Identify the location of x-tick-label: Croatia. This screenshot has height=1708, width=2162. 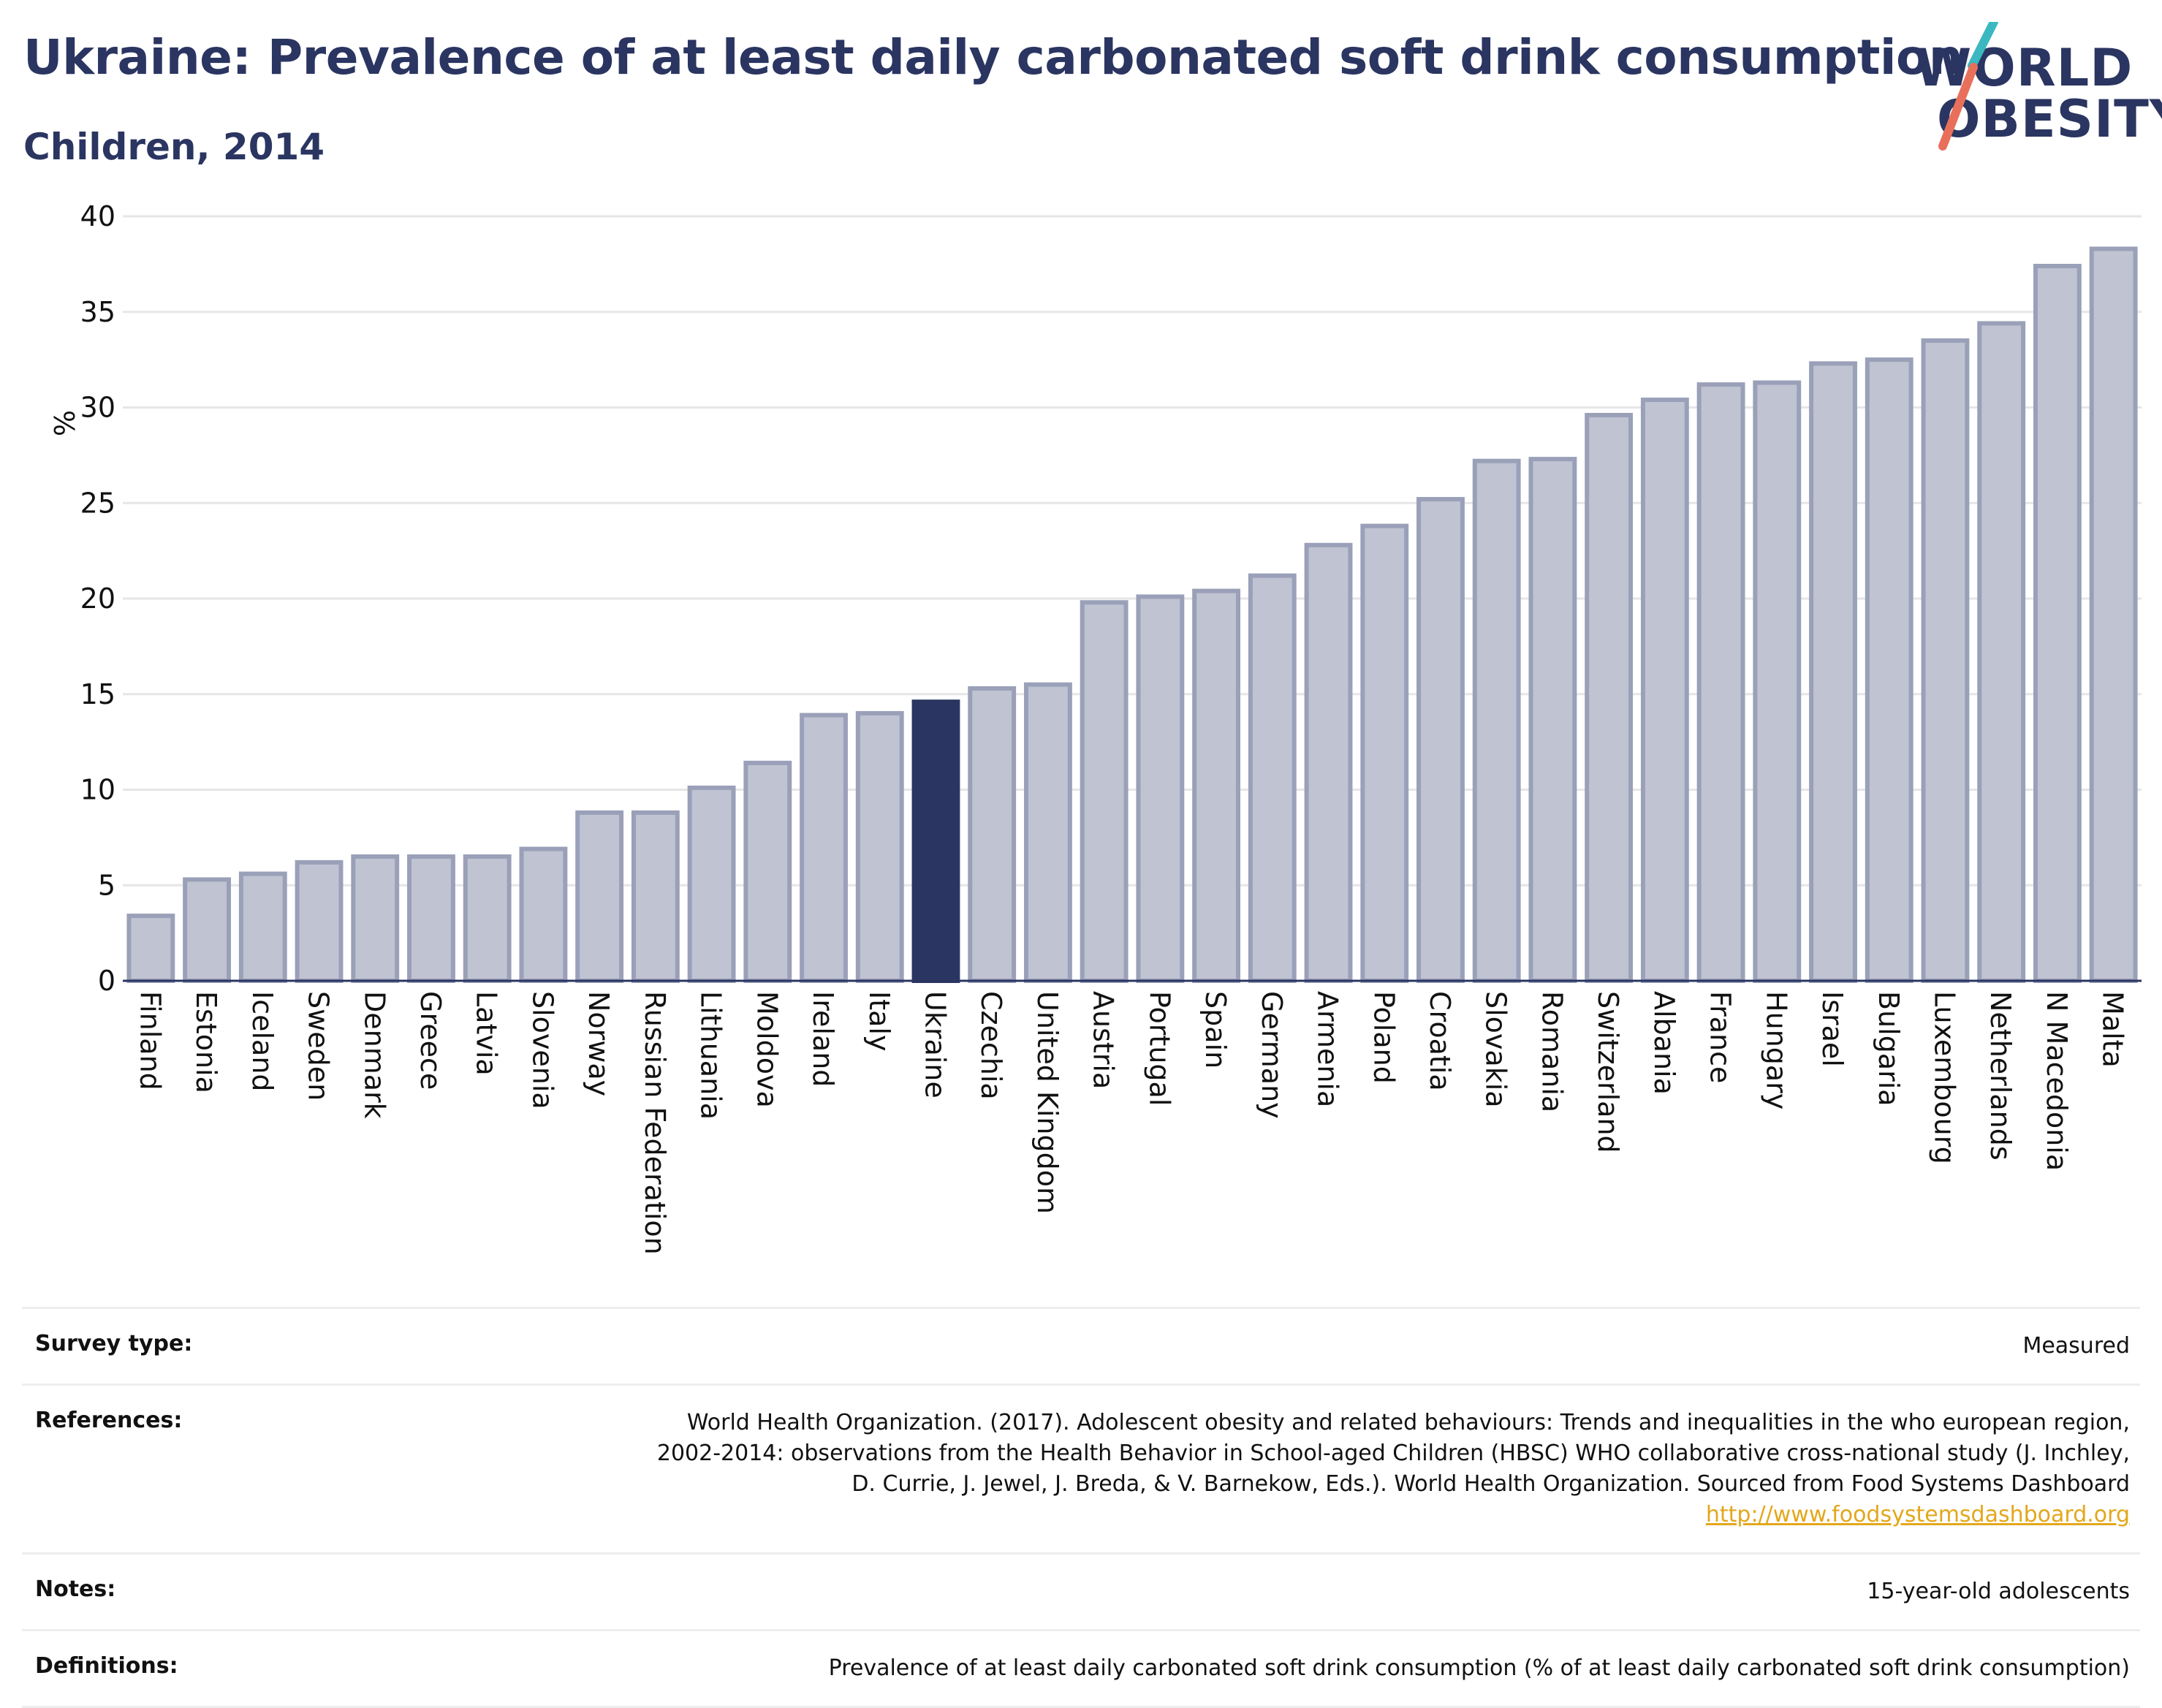
(1440, 1041).